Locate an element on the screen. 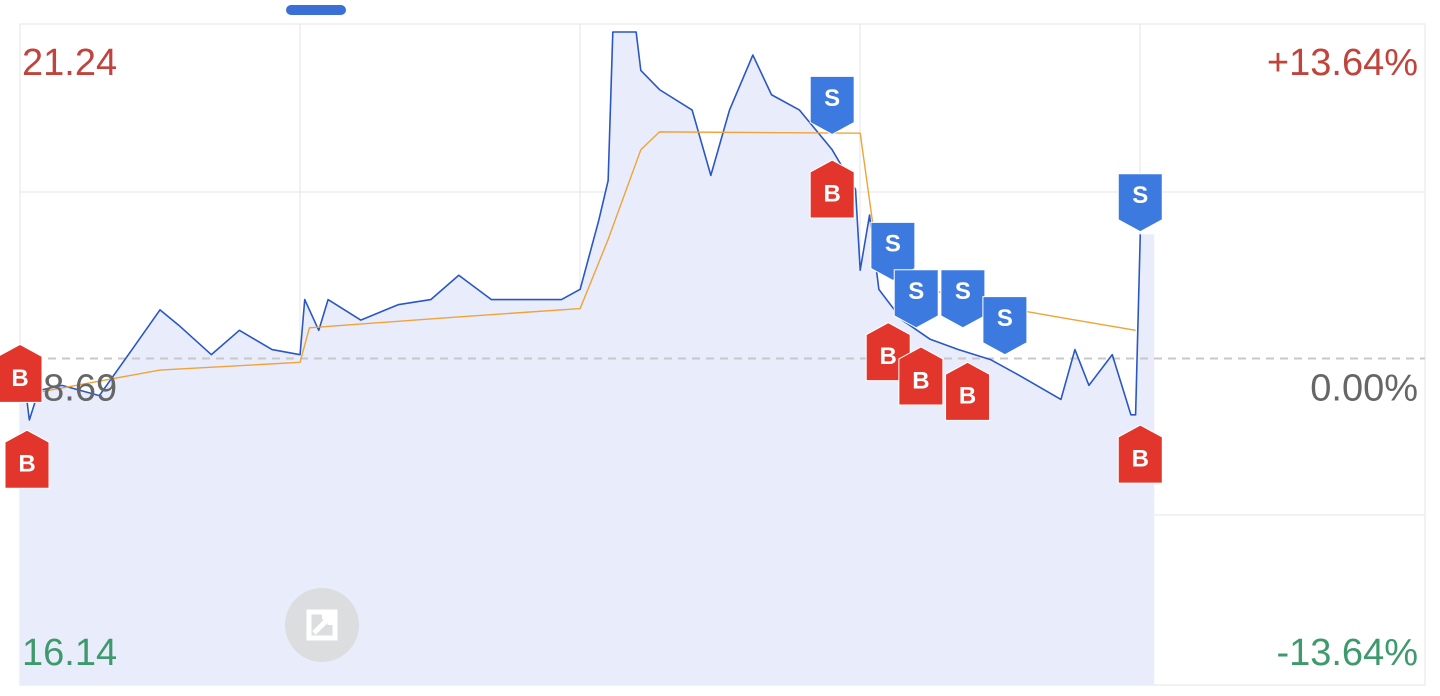 The width and height of the screenshot is (1440, 696). y-tick-label: 16.14 is located at coordinates (69, 653).